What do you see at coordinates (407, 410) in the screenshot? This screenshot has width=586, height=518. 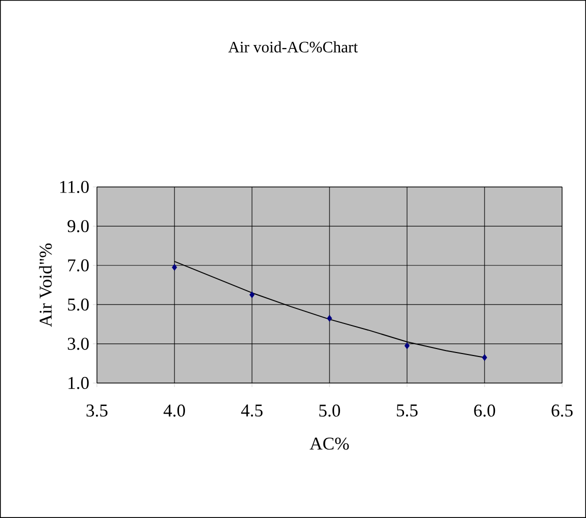 I see `x-tick-label: 5.5` at bounding box center [407, 410].